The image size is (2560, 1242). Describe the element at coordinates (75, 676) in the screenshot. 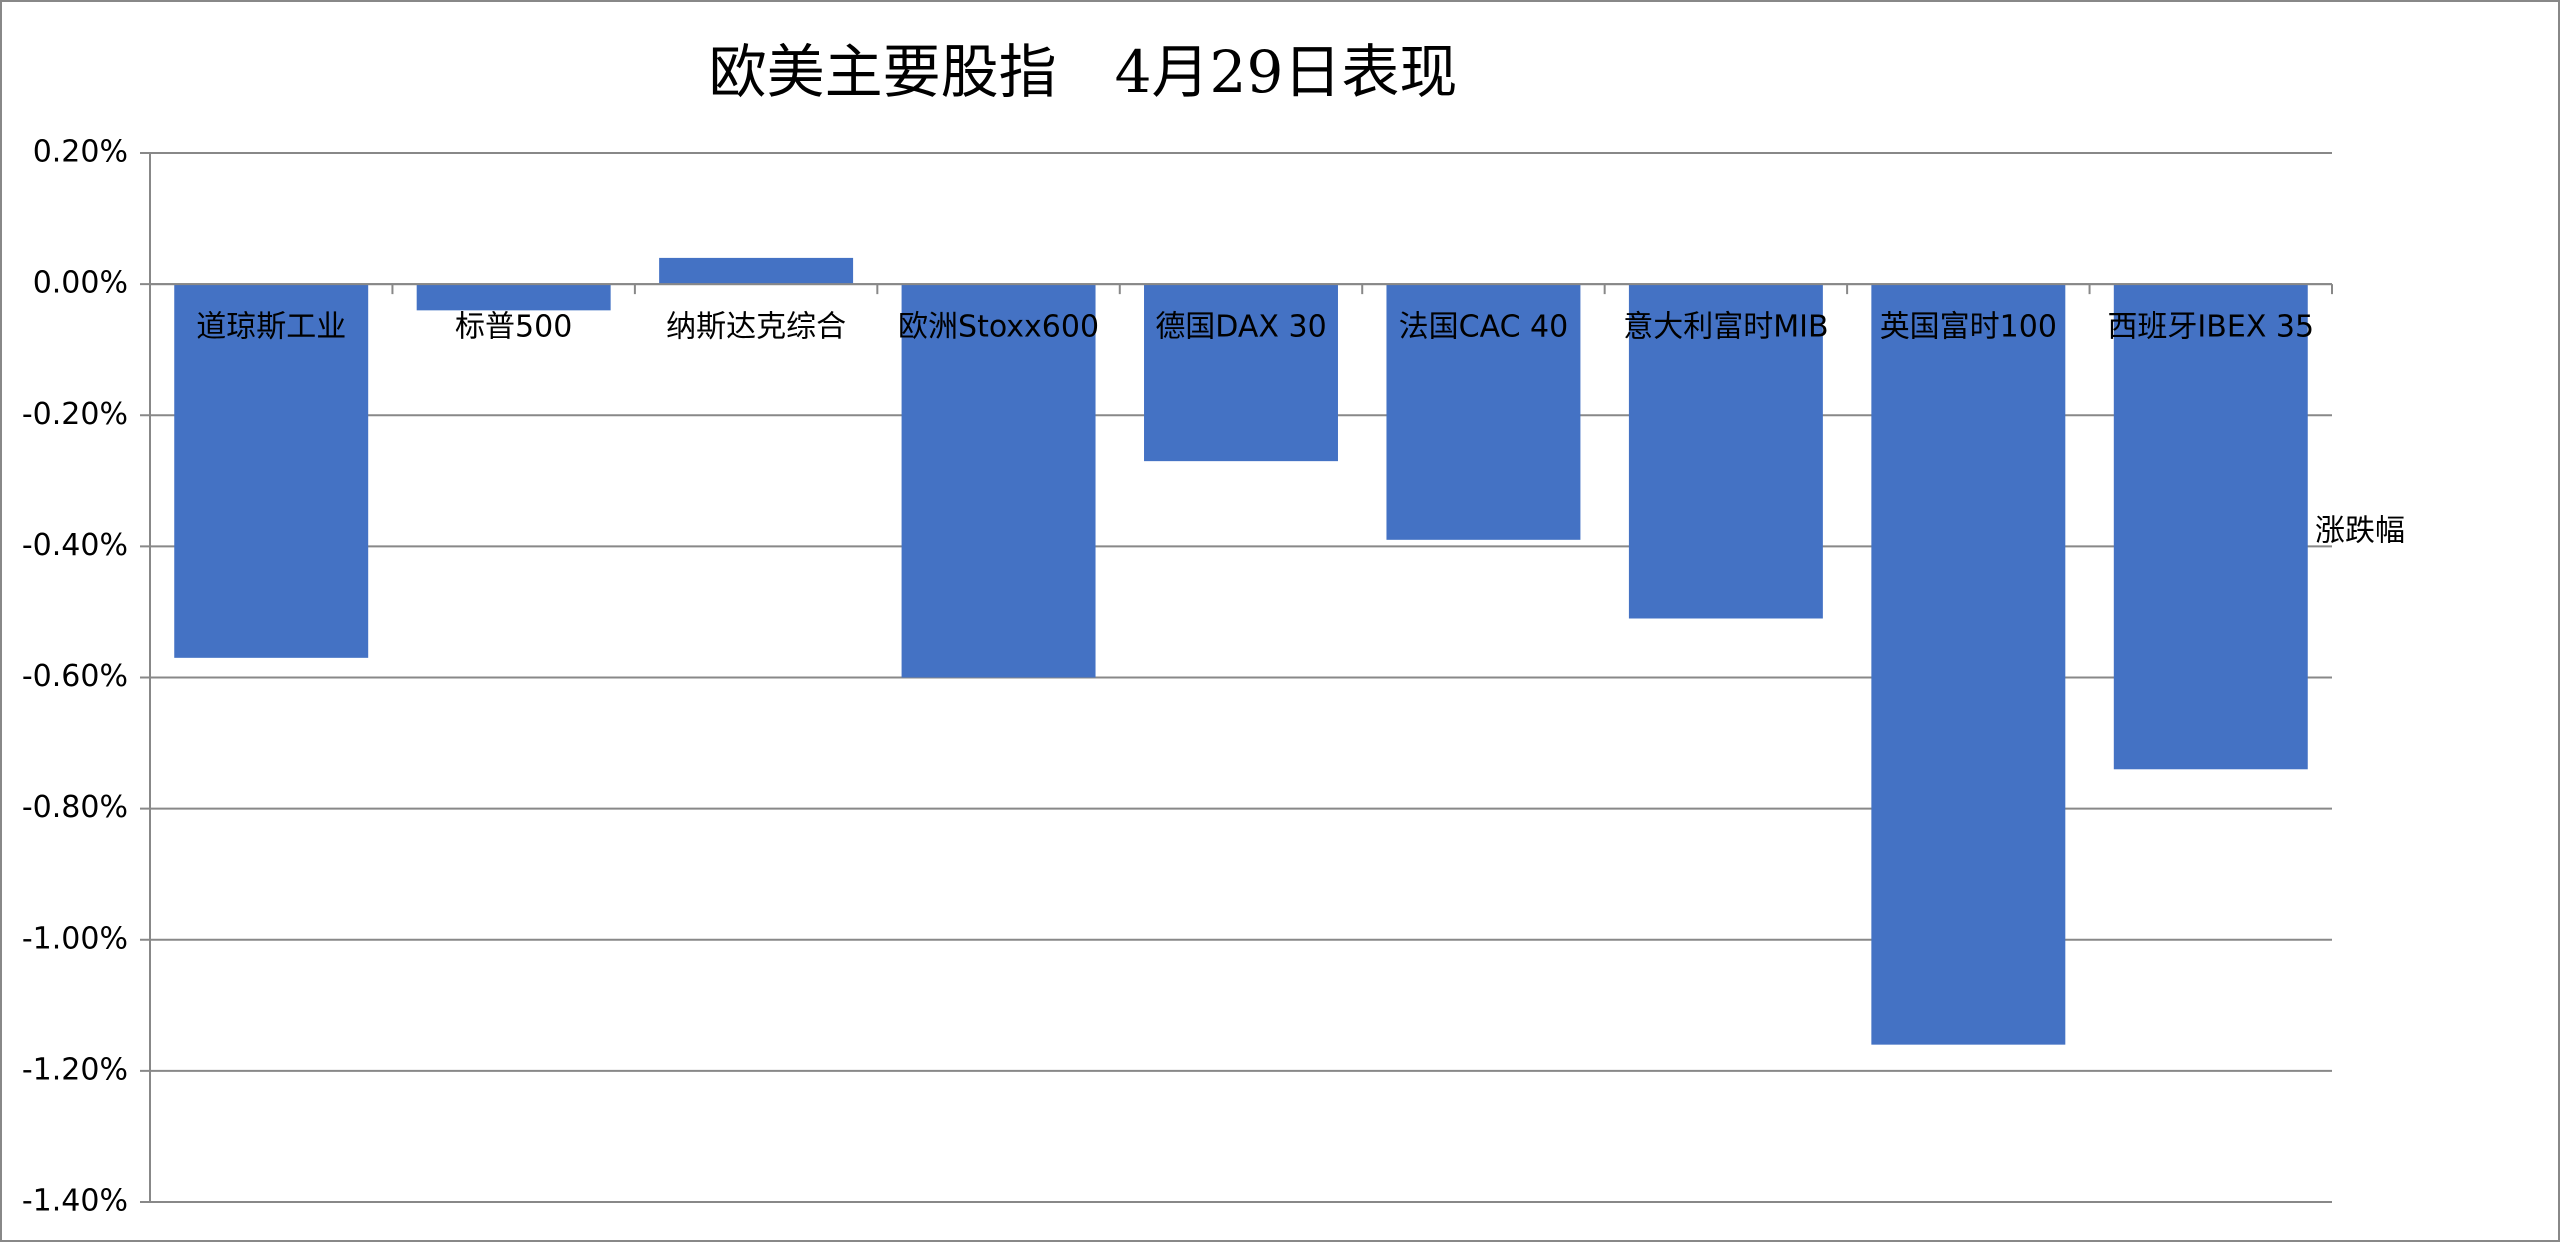

I see `y-tick-label: -0.60%` at that location.